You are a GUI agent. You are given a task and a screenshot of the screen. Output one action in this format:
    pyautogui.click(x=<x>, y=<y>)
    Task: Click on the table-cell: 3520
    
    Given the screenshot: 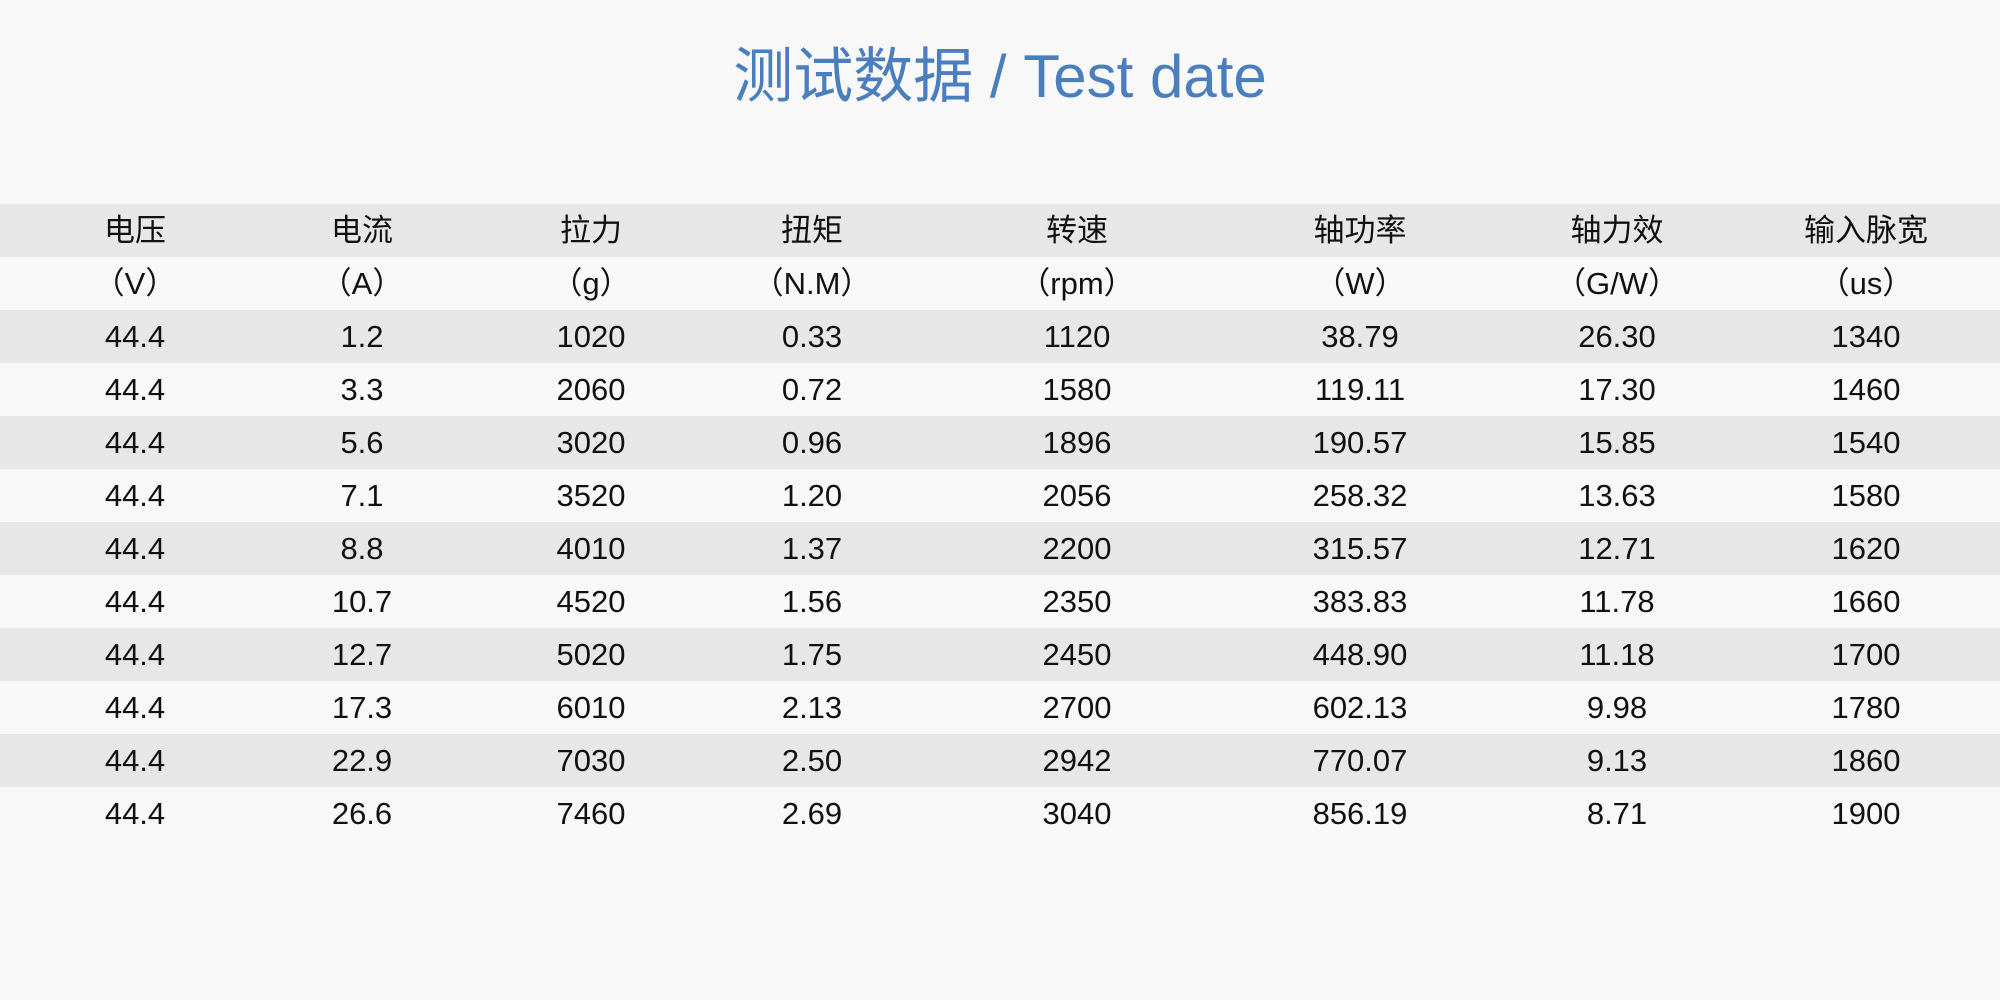 What is the action you would take?
    pyautogui.click(x=591, y=495)
    